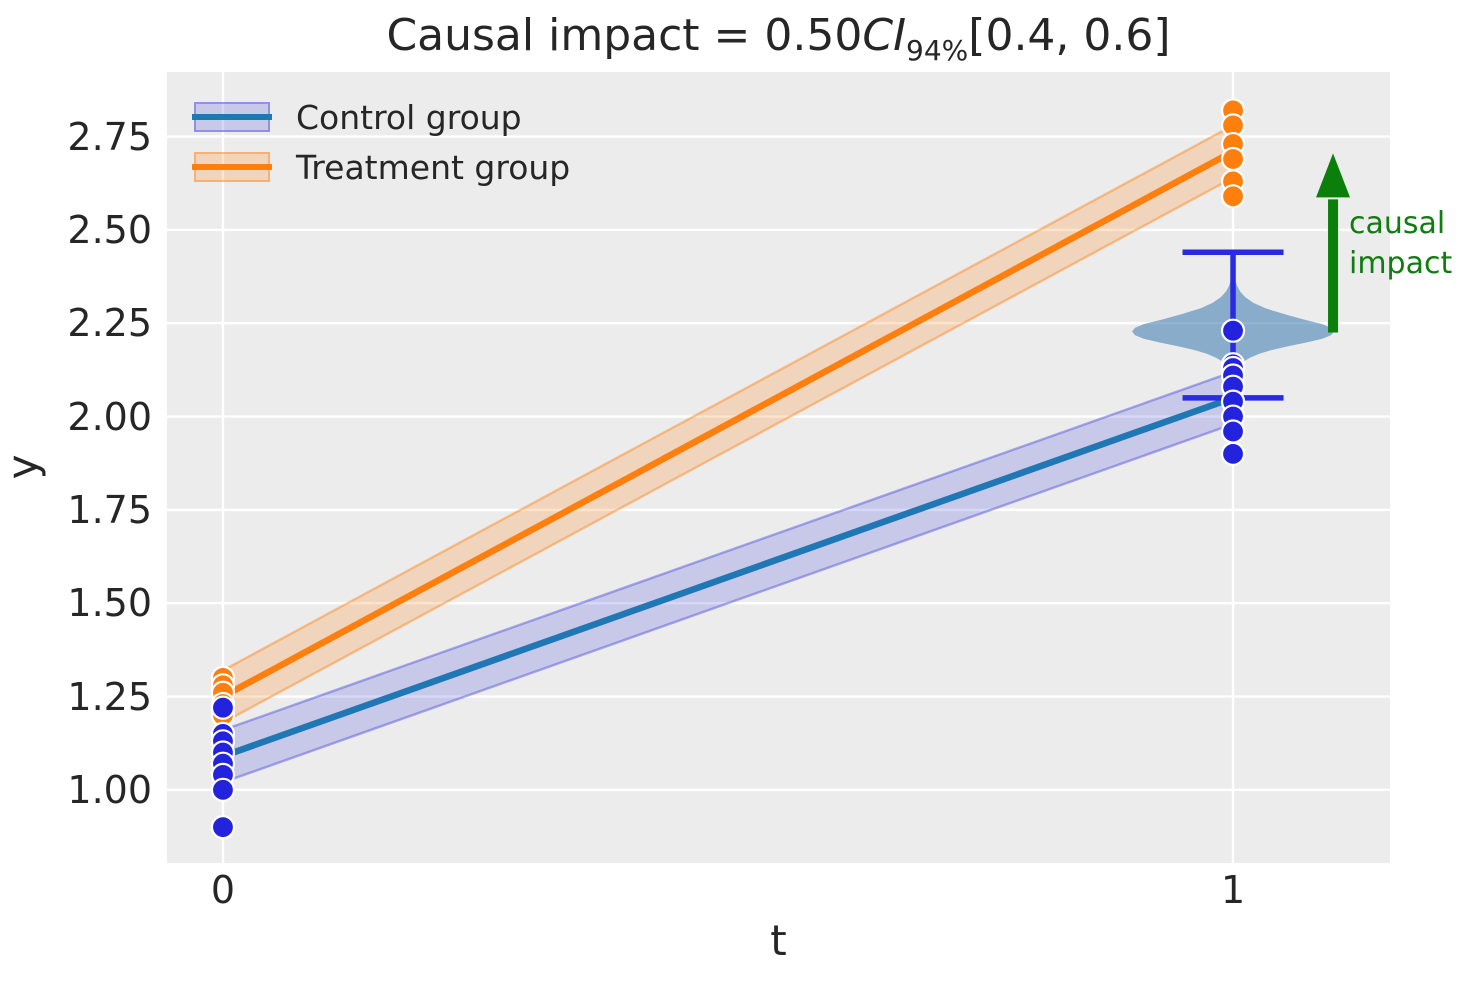  Describe the element at coordinates (109, 789) in the screenshot. I see `y-tick-label: 1.00` at that location.